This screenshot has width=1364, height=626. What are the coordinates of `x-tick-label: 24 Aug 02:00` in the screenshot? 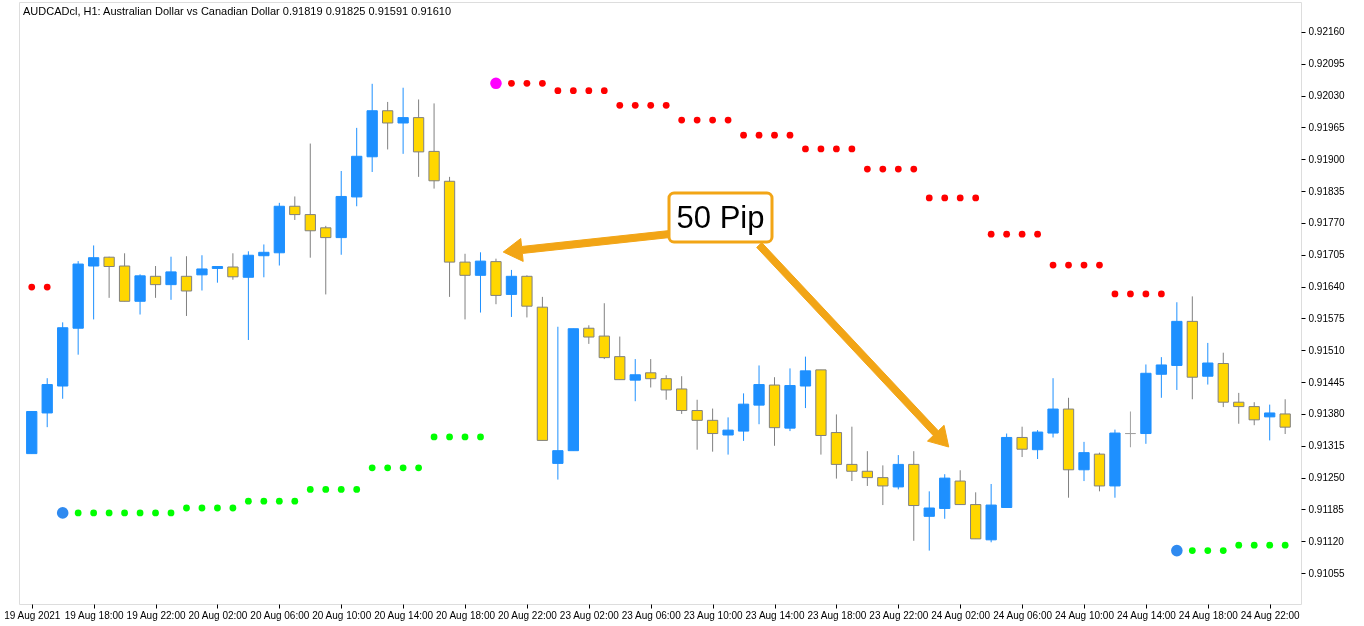 It's located at (961, 615).